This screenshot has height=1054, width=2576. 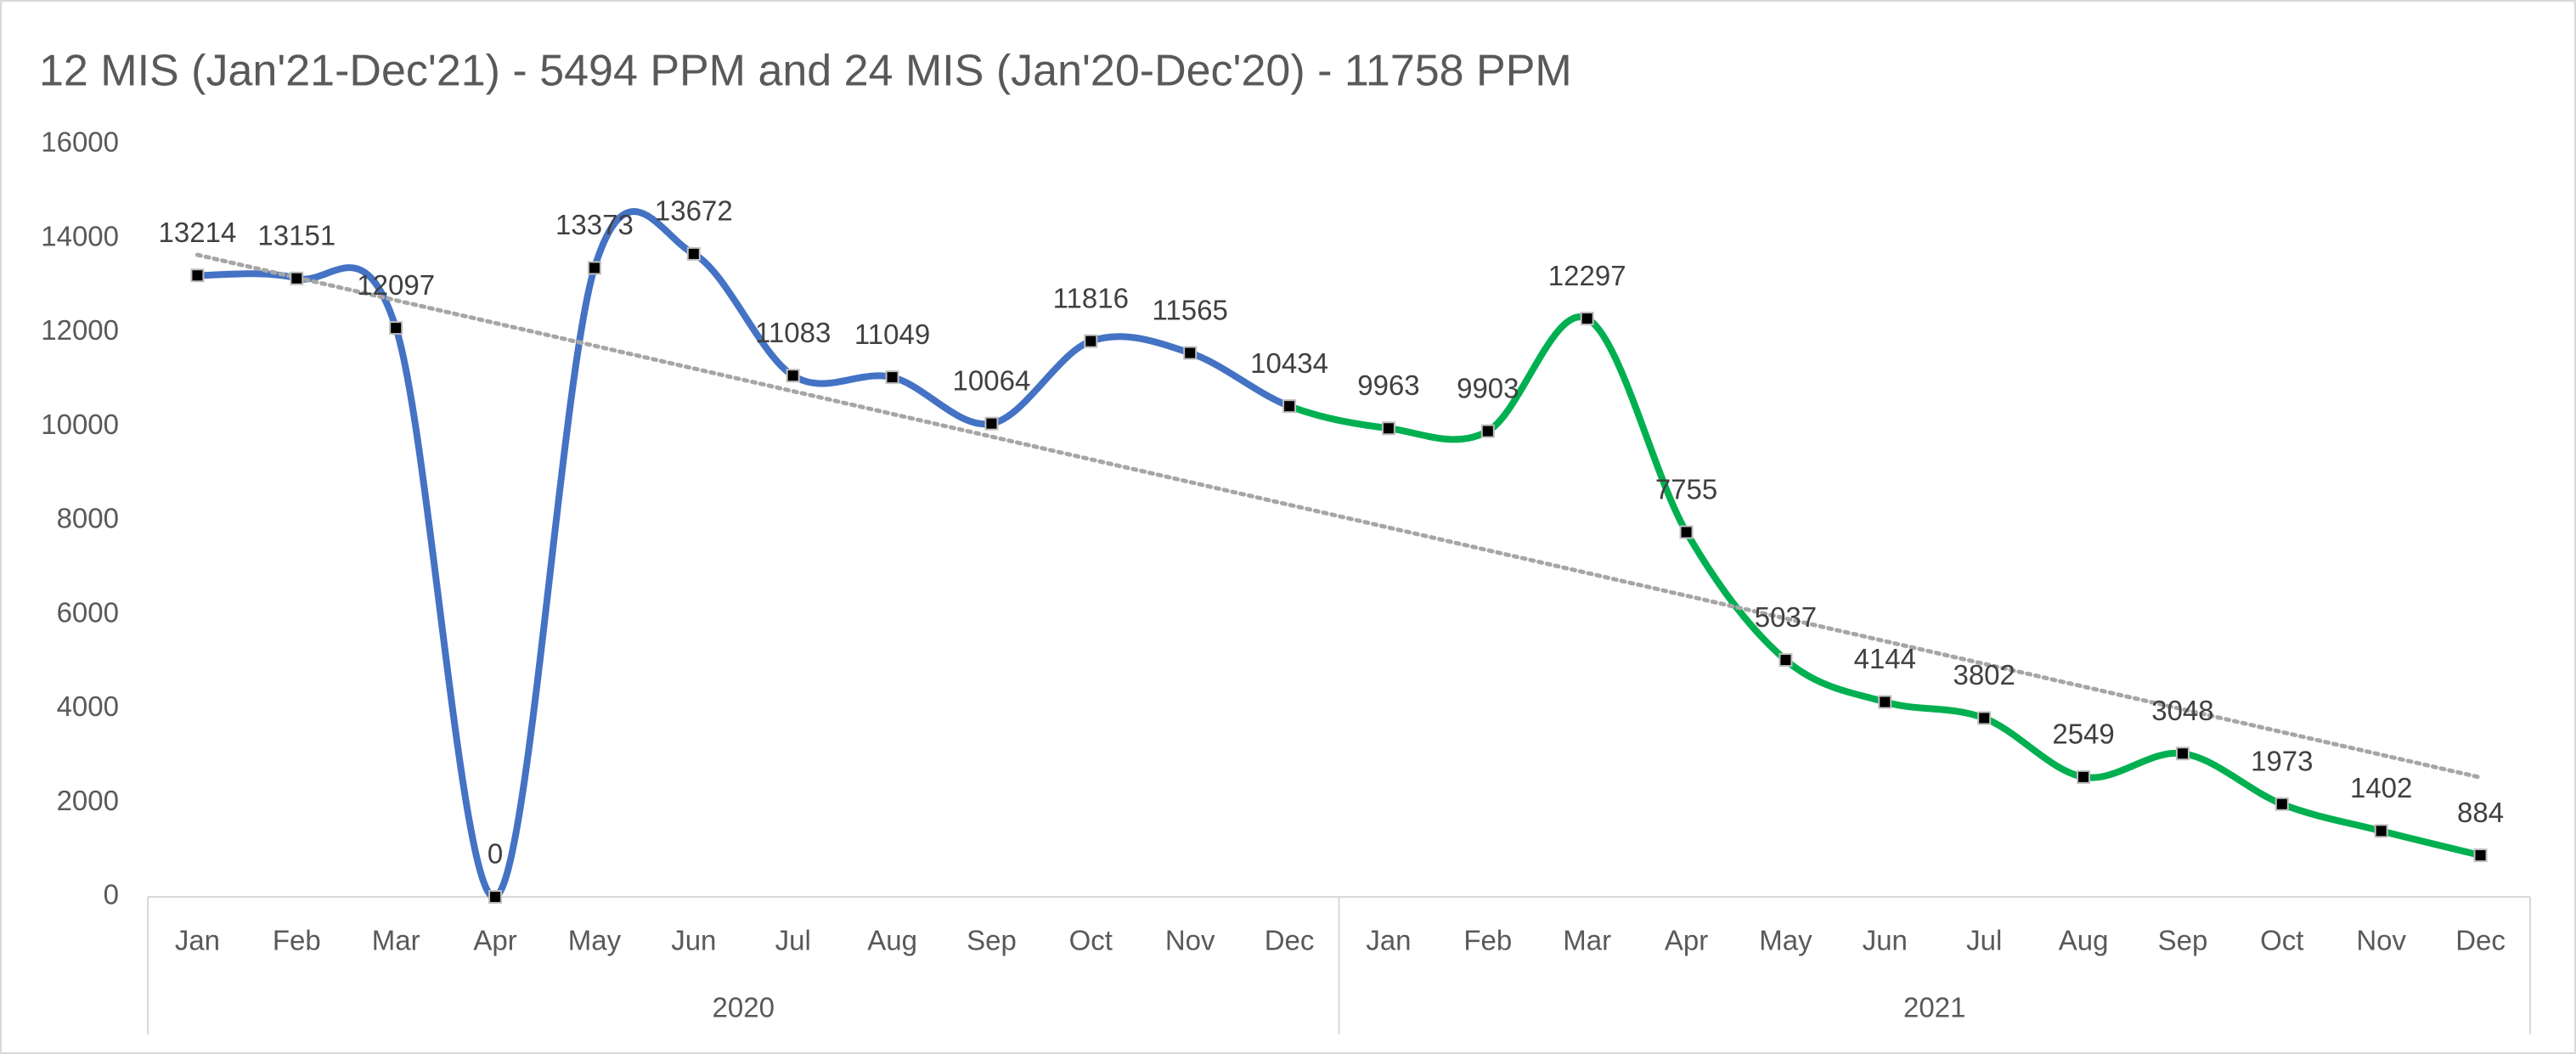 What do you see at coordinates (1587, 275) in the screenshot?
I see `data-label: 12297` at bounding box center [1587, 275].